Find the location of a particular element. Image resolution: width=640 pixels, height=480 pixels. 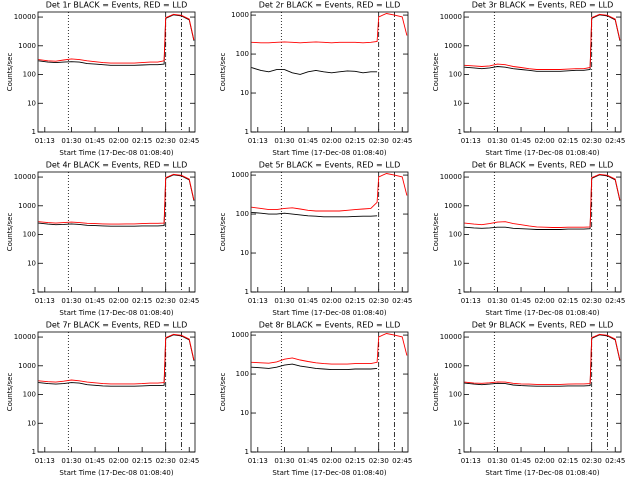

chart-title: Det 8r BLACK = Events, RED = LLD is located at coordinates (330, 325).